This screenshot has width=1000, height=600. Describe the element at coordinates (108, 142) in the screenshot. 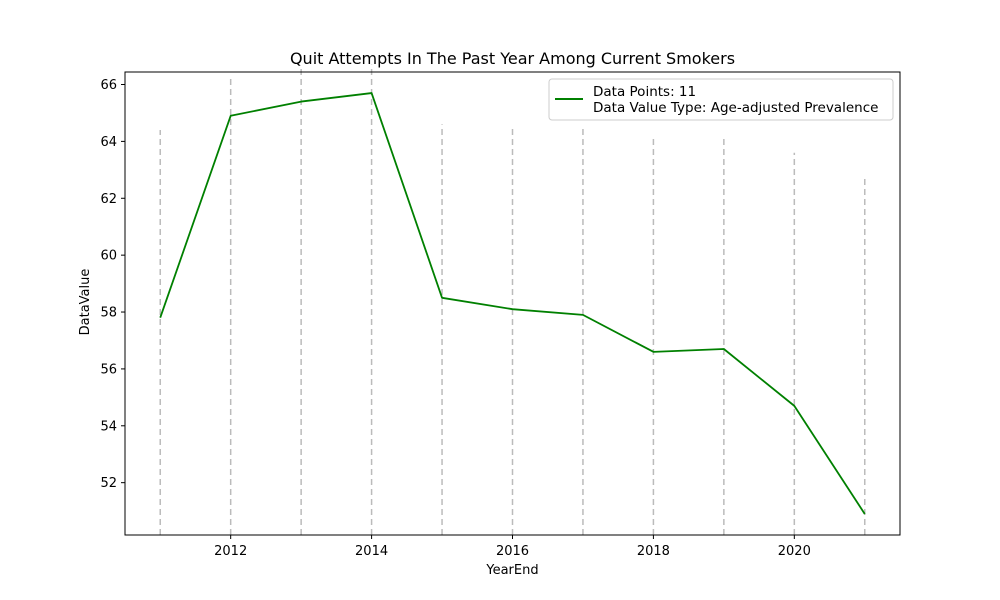

I see `y-tick-label-64: 64` at that location.